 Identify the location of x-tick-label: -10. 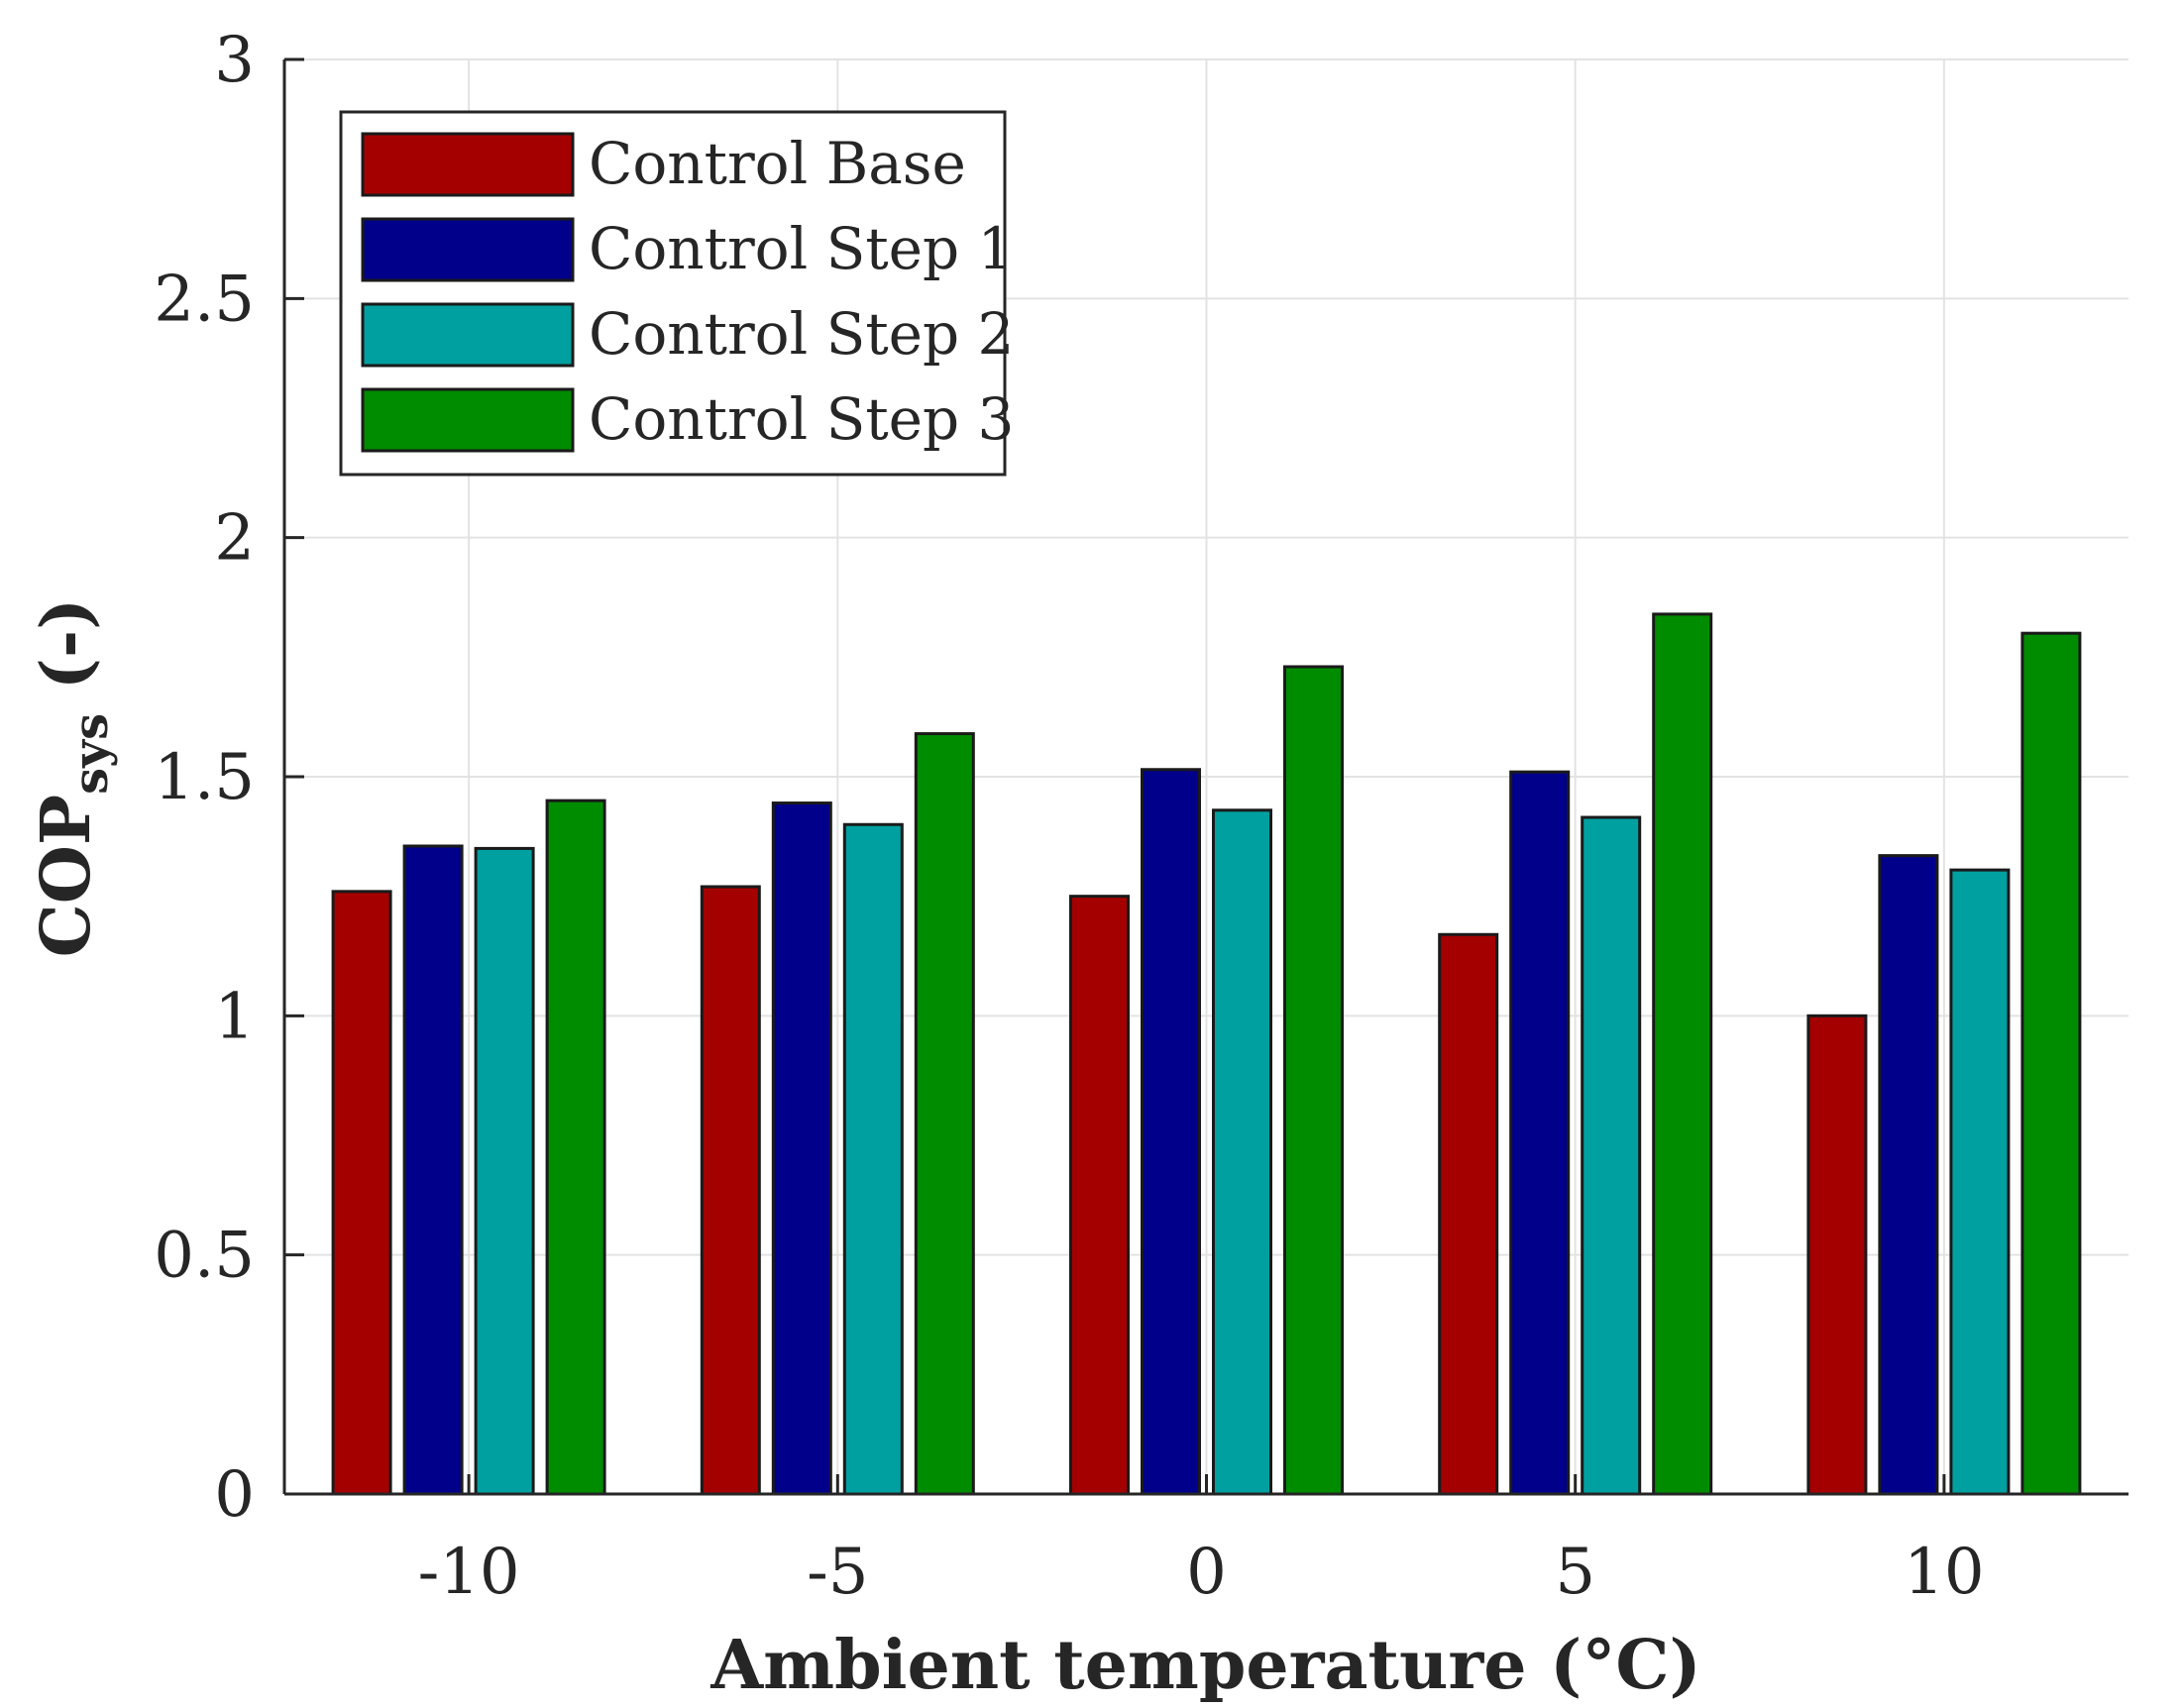
(469, 1572).